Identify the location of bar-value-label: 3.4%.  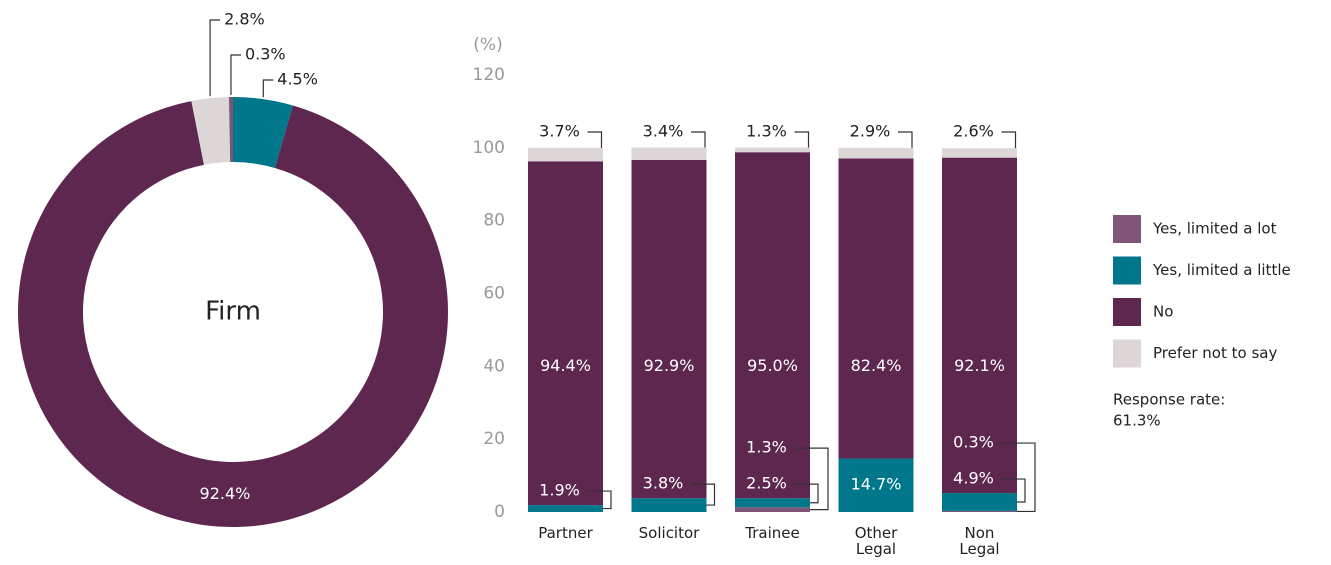
(663, 131).